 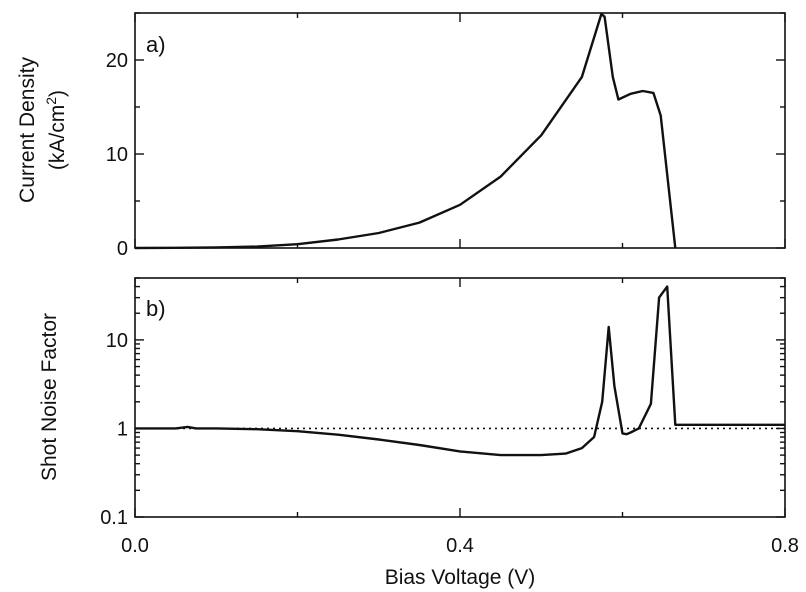 What do you see at coordinates (114, 429) in the screenshot?
I see `panel-b-tick-labels: 0.1 1 10` at bounding box center [114, 429].